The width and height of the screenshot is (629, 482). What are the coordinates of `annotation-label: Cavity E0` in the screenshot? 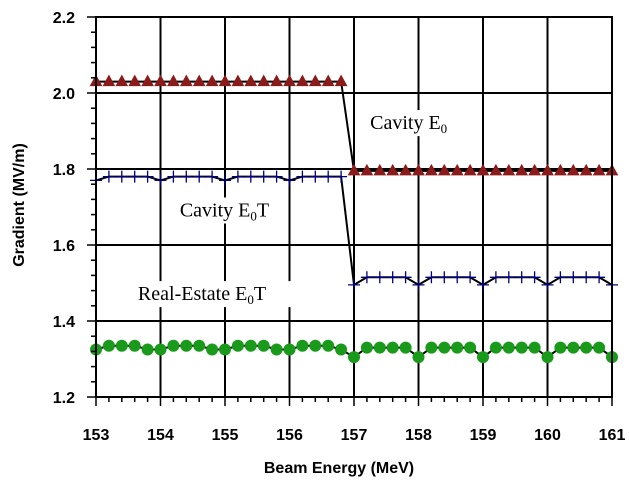 It's located at (408, 124).